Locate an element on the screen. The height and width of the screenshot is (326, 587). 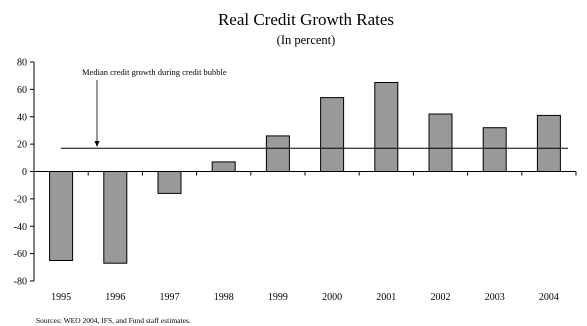
bar-1996 is located at coordinates (115, 217).